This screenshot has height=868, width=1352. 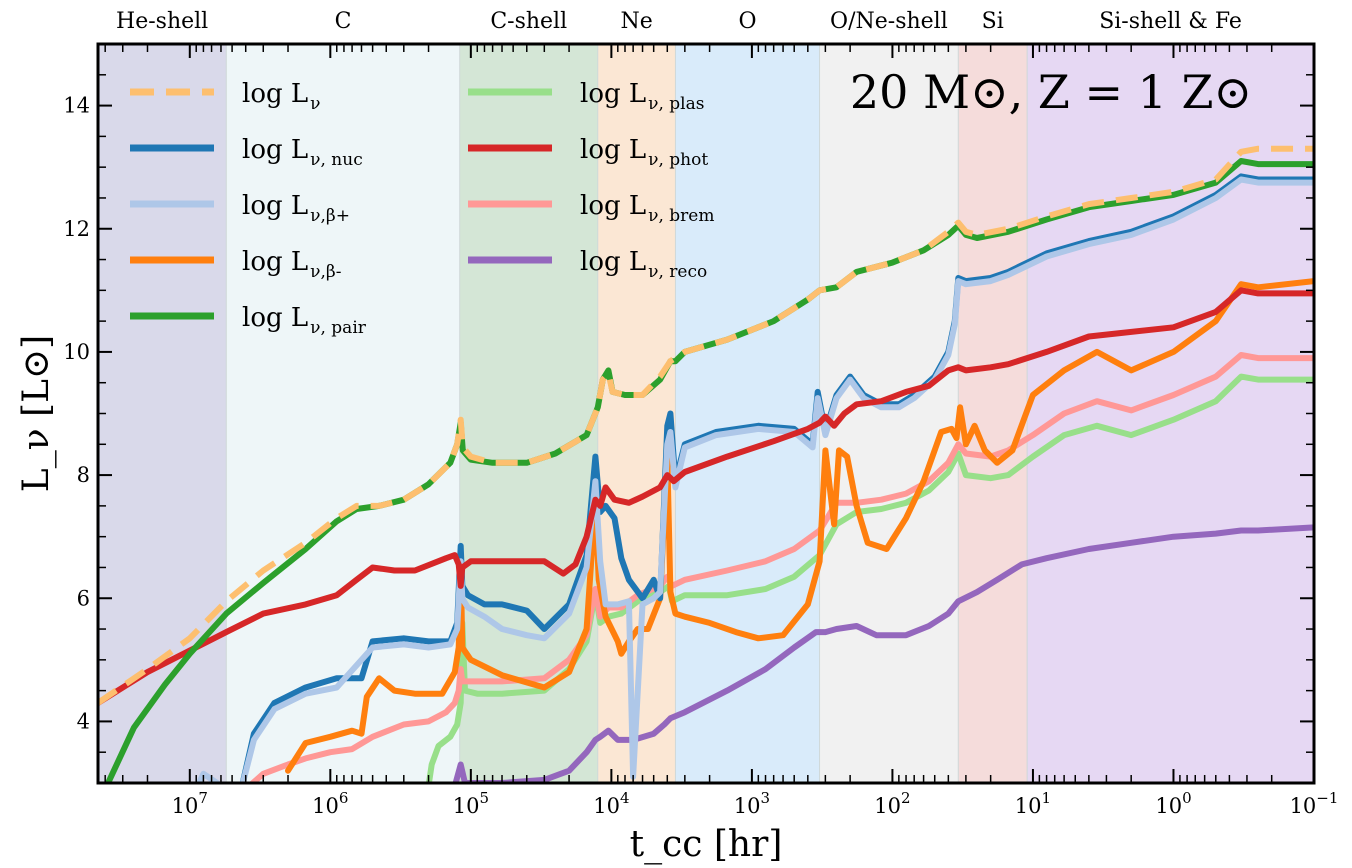 What do you see at coordinates (1303, 806) in the screenshot?
I see `x-tick-base-8: 10` at bounding box center [1303, 806].